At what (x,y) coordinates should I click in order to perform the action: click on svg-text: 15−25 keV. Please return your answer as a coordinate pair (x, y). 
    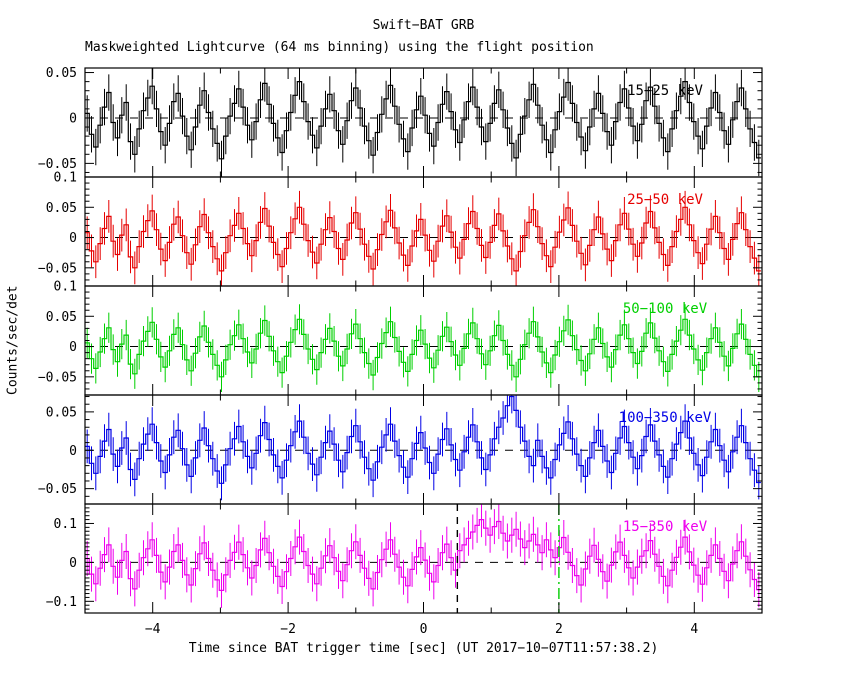
    Looking at the image, I should click on (665, 91).